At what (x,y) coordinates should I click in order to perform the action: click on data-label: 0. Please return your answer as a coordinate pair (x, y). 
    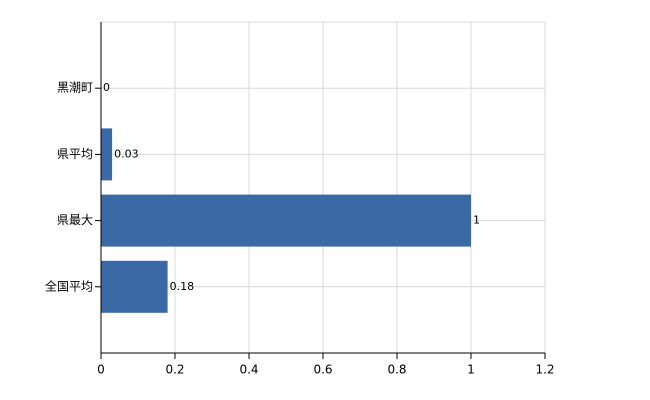
    Looking at the image, I should click on (106, 87).